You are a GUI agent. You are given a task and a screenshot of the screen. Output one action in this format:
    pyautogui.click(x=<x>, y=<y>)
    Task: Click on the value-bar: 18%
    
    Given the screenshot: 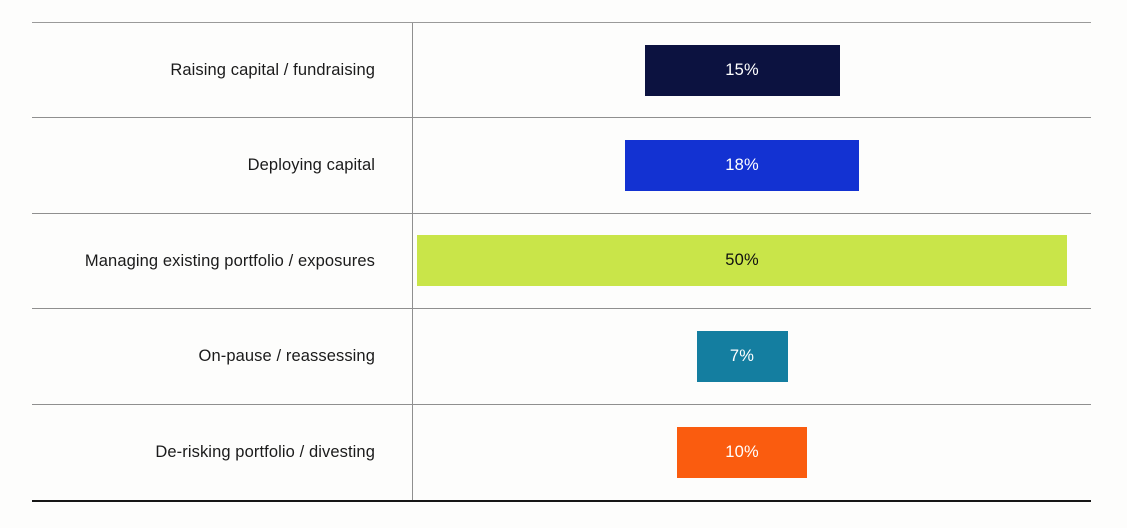 What is the action you would take?
    pyautogui.click(x=742, y=166)
    